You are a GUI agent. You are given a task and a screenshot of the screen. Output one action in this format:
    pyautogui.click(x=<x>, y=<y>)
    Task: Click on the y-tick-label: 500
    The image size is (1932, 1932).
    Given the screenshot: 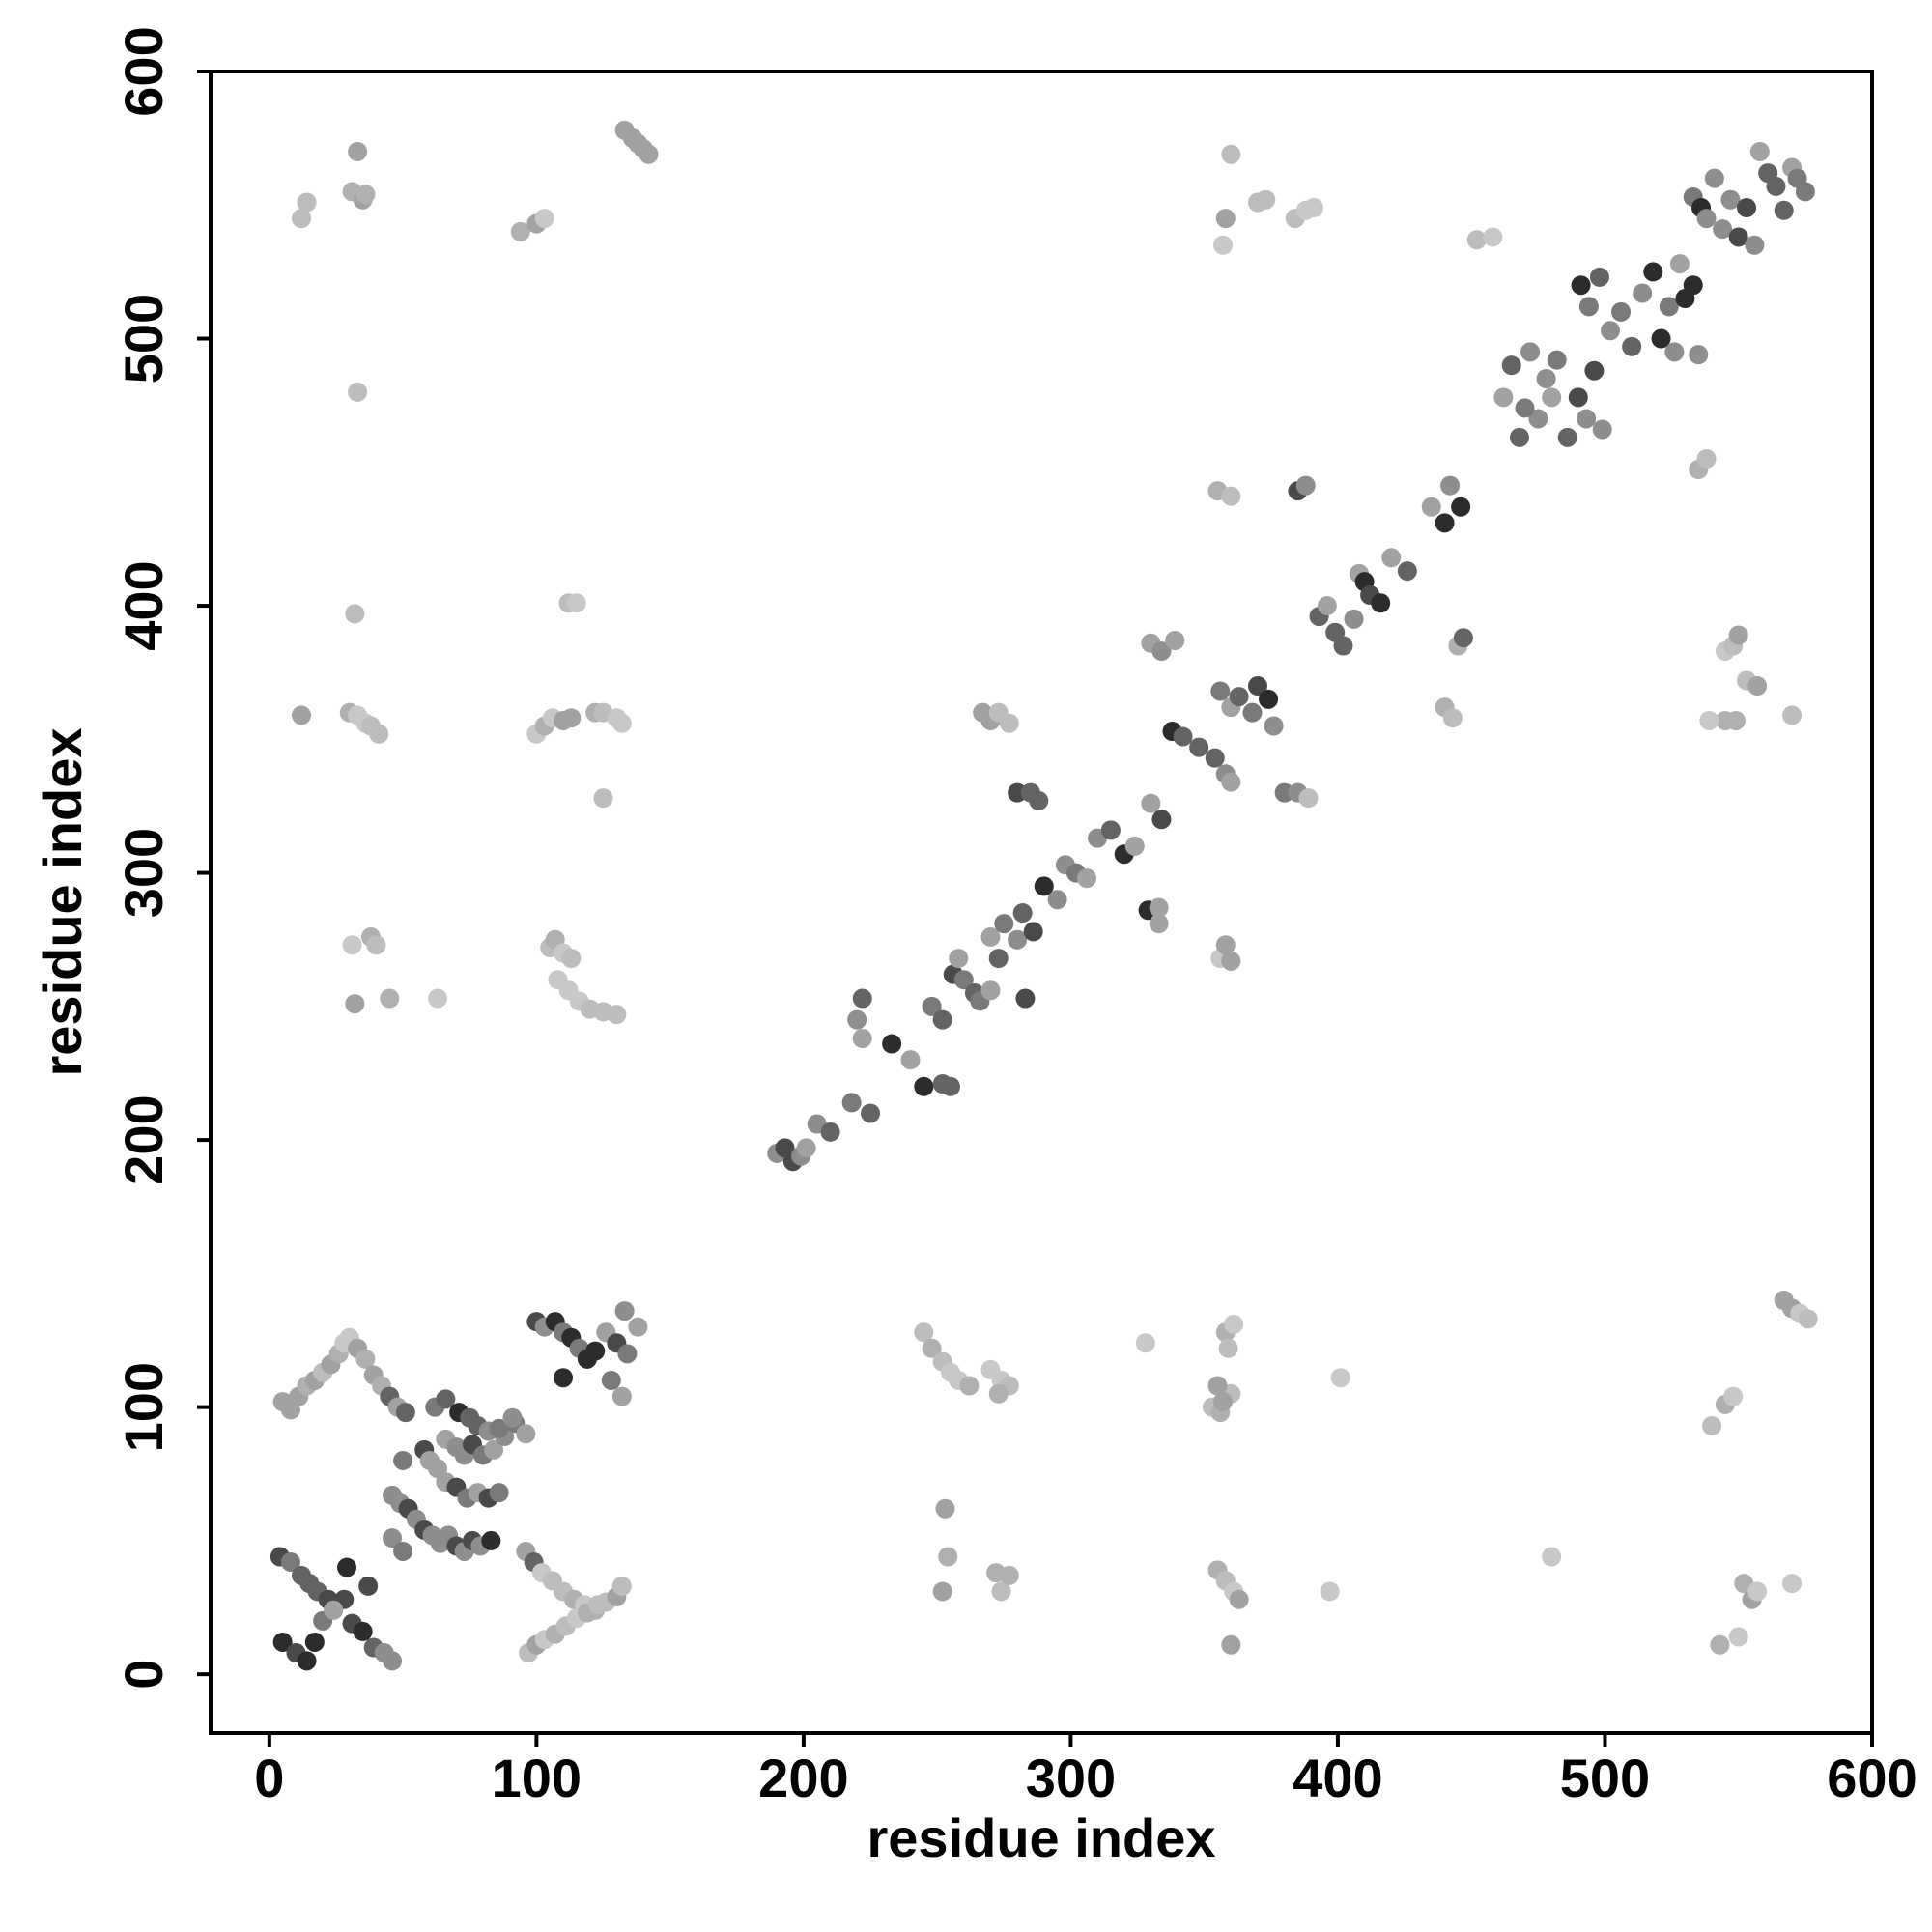 What is the action you would take?
    pyautogui.click(x=143, y=339)
    